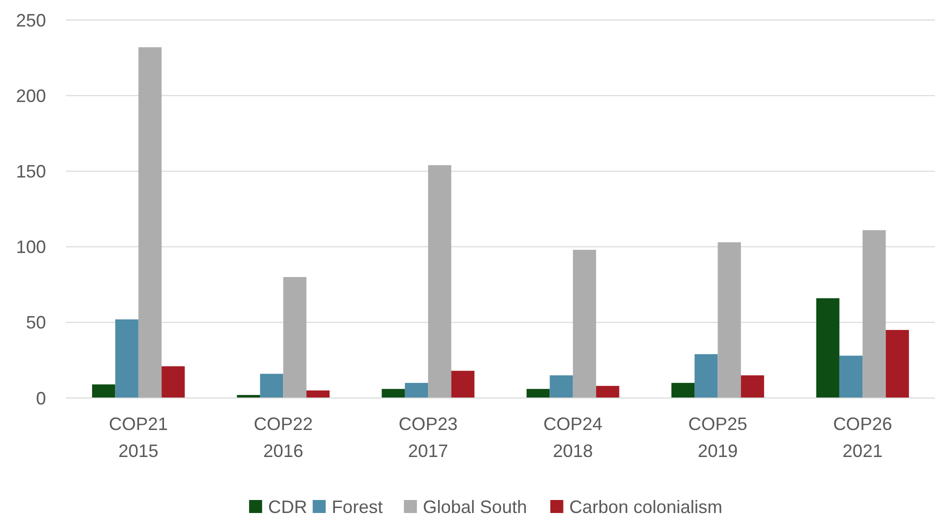  I want to click on x-tick-label: COP21 2015, so click(138, 437).